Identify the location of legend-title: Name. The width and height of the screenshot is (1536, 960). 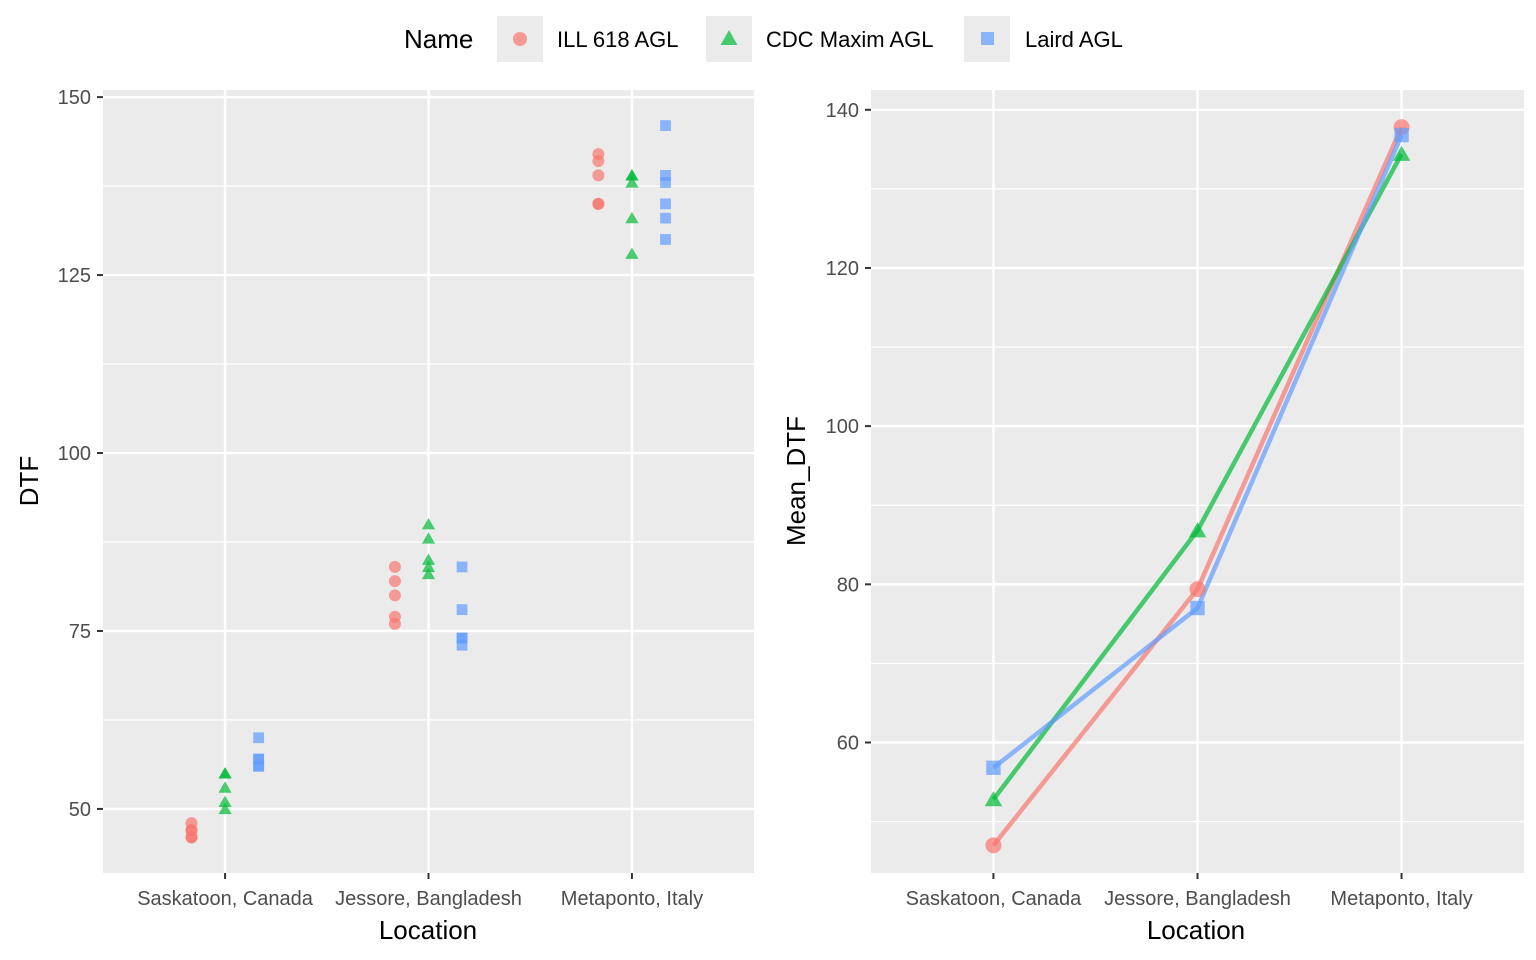
(438, 39).